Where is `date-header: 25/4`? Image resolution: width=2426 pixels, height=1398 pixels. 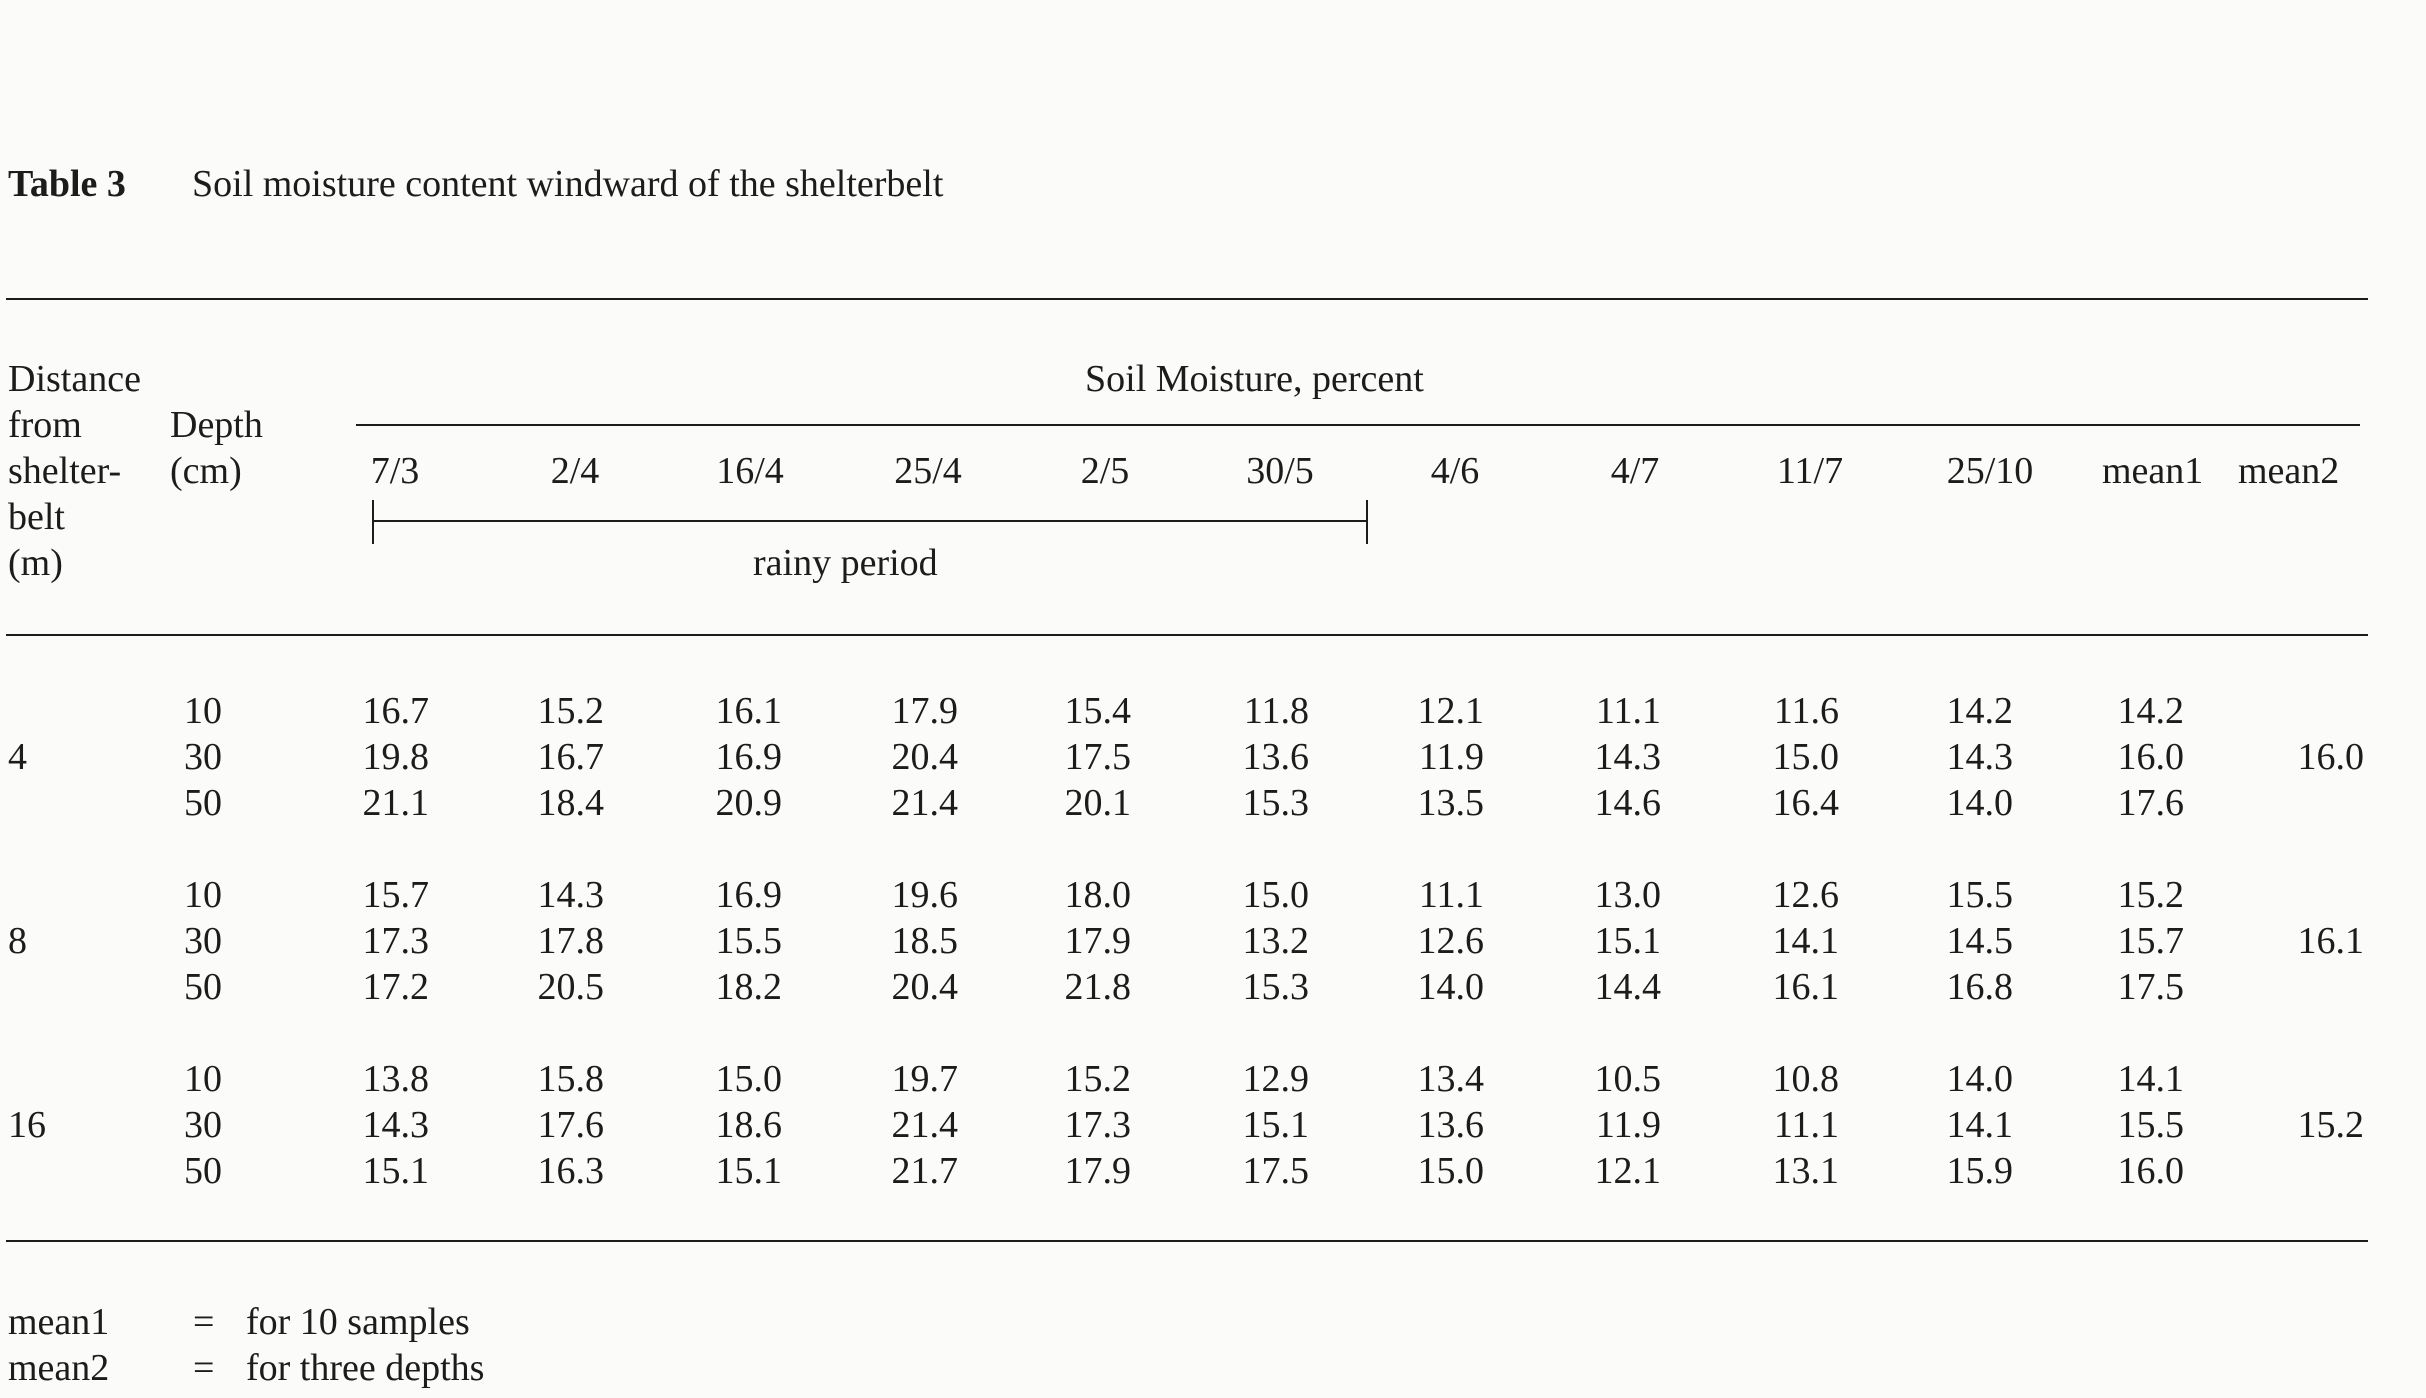
date-header: 25/4 is located at coordinates (928, 471).